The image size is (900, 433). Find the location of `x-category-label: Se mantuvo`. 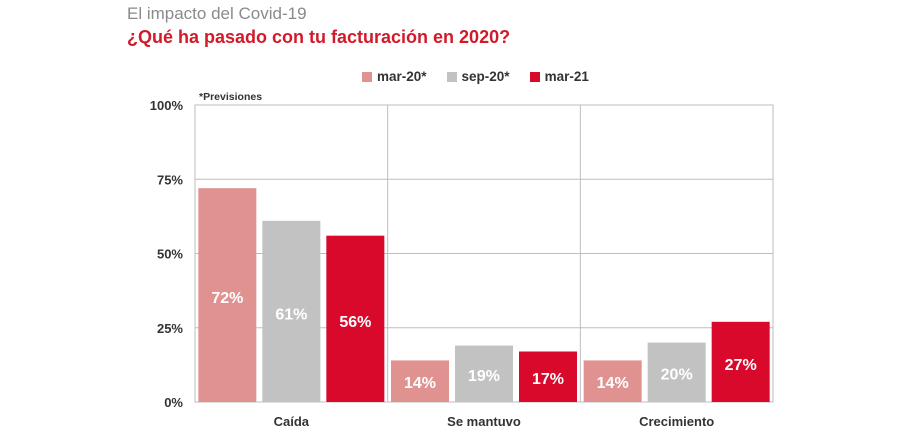

x-category-label: Se mantuvo is located at coordinates (484, 421).